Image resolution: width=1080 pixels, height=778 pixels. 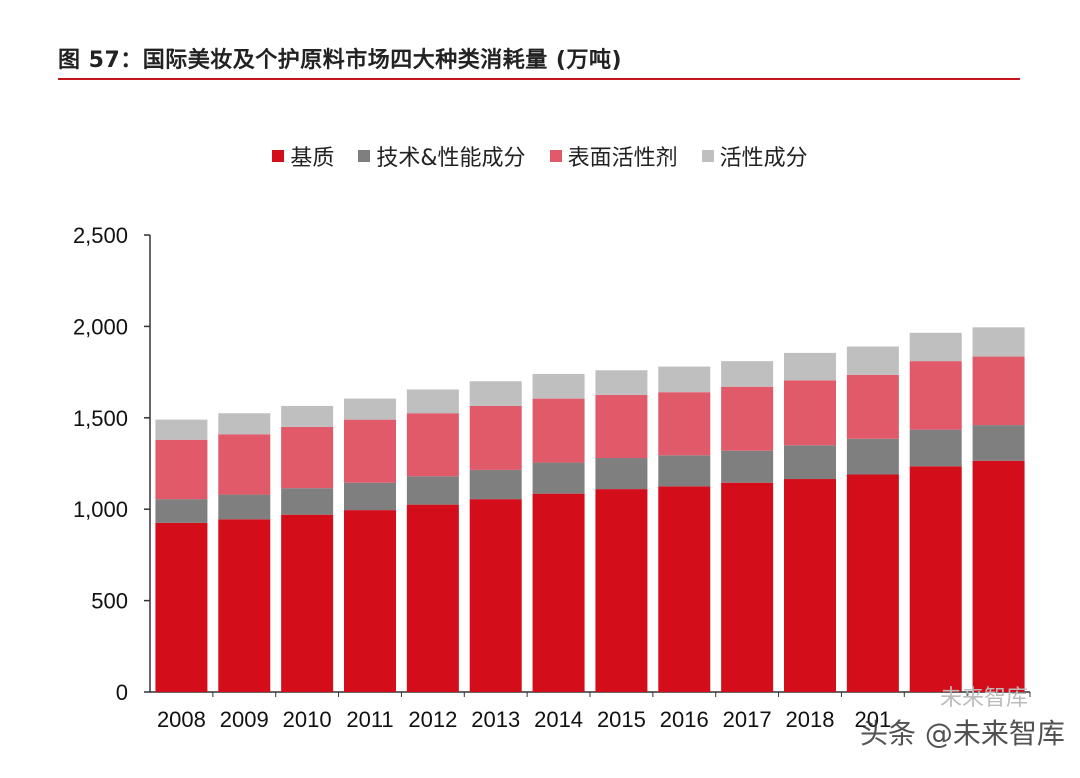 What do you see at coordinates (684, 719) in the screenshot?
I see `x-tick-label: 2016` at bounding box center [684, 719].